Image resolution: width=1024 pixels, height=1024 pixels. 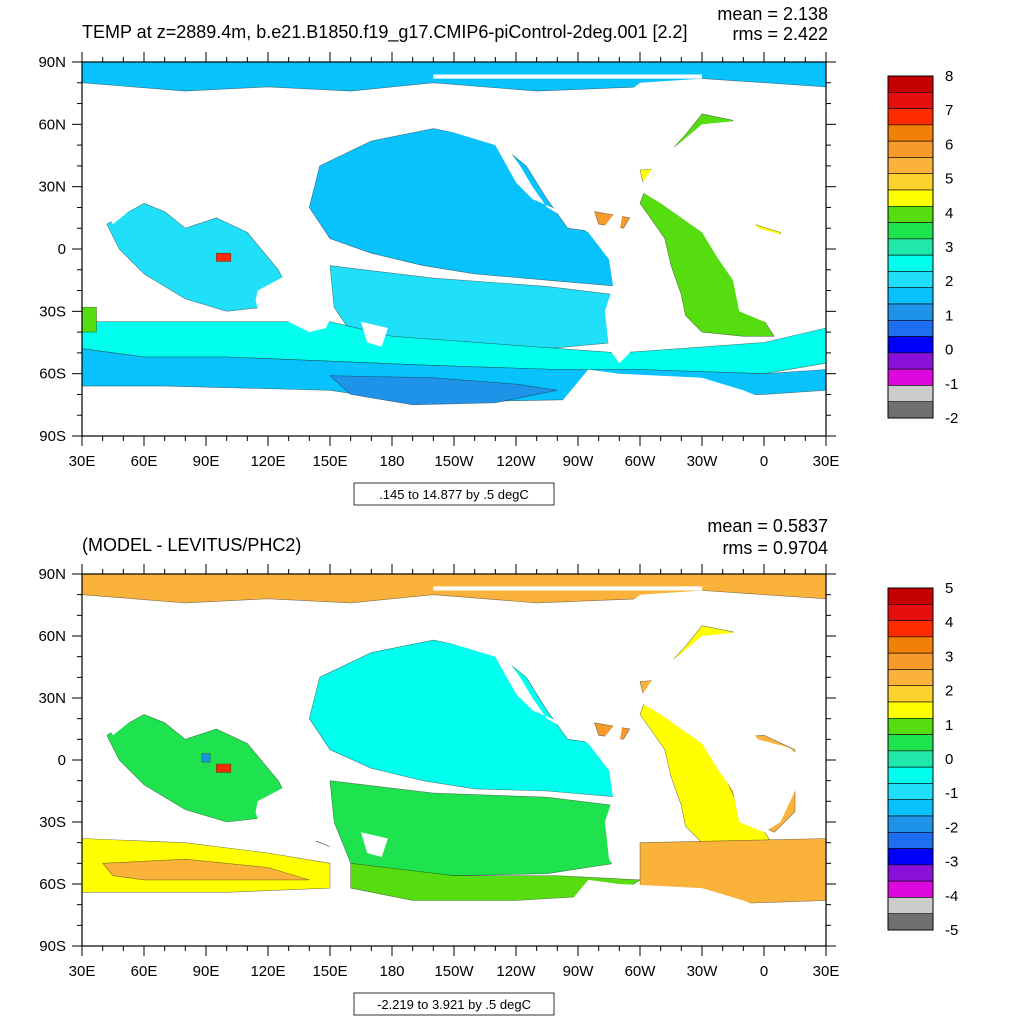 I want to click on y-tick-label: 60N, so click(x=52, y=124).